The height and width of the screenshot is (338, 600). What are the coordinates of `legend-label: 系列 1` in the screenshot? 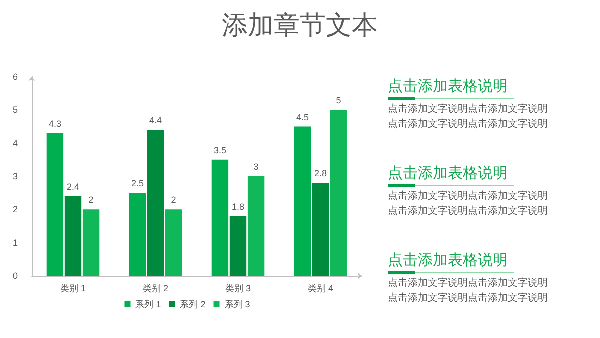 It's located at (149, 305).